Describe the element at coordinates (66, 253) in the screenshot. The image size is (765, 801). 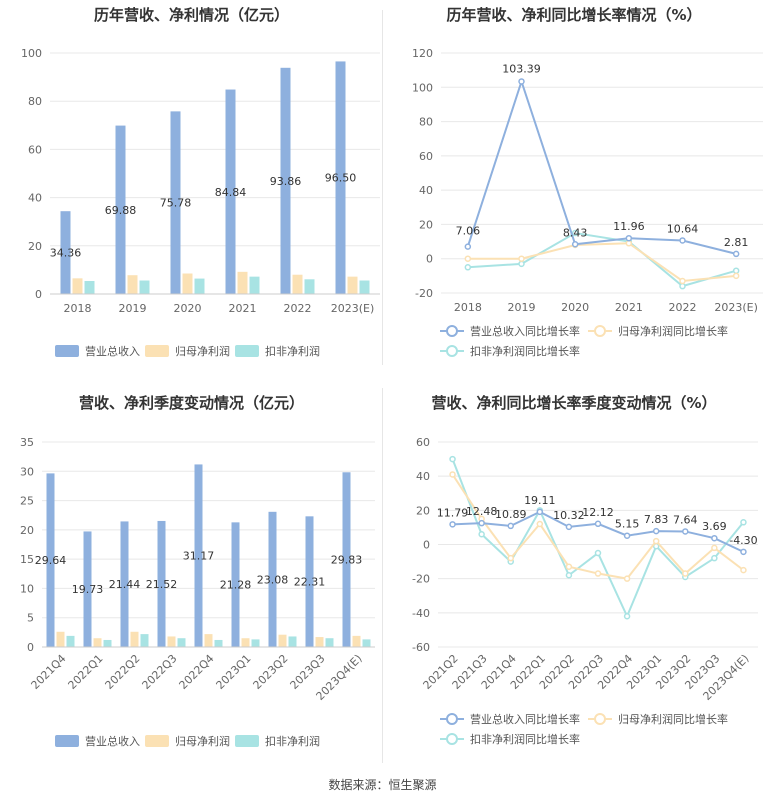
I see `data-label: 34.36` at that location.